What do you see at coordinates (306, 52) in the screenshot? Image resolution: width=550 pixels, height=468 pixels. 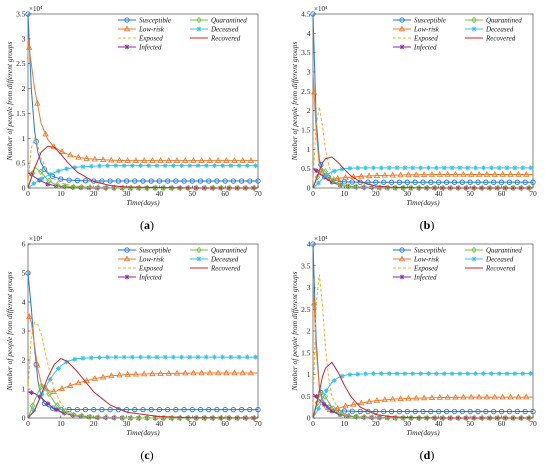 I see `y-tick-label: 3.5` at bounding box center [306, 52].